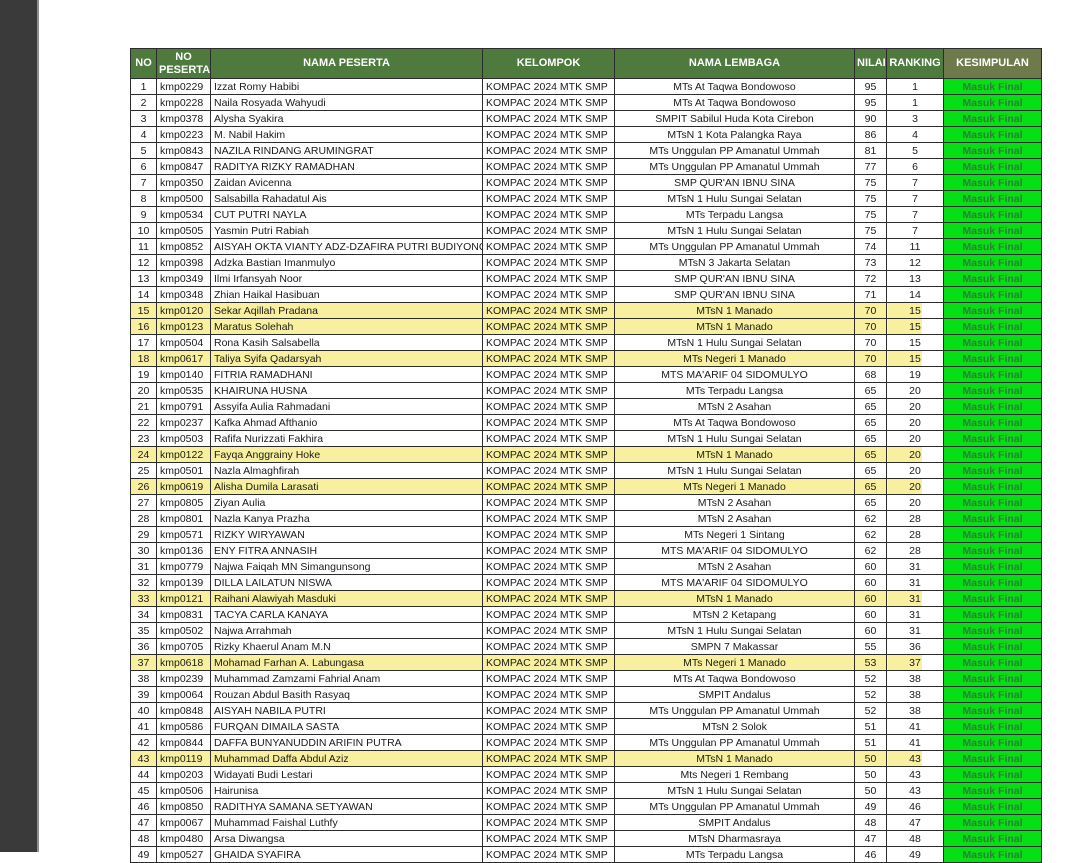  What do you see at coordinates (183, 790) in the screenshot?
I see `cell-no-peserta: kmp0506` at bounding box center [183, 790].